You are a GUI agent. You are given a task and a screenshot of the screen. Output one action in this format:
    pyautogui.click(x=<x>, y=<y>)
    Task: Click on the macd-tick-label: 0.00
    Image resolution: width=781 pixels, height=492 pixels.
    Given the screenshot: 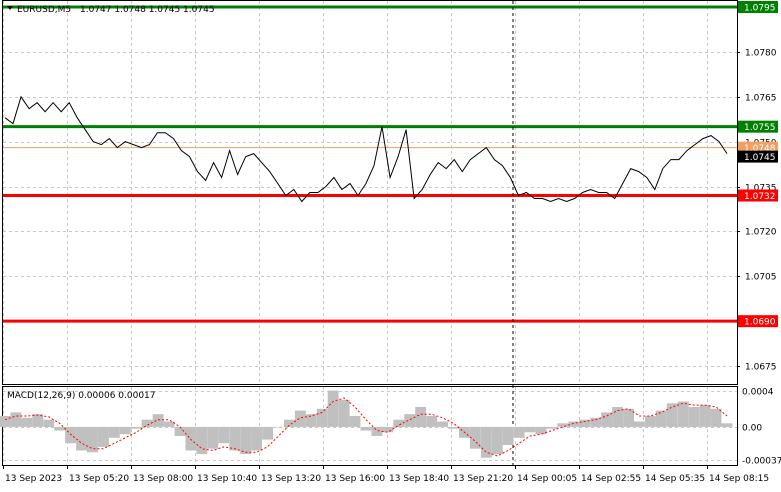 What is the action you would take?
    pyautogui.click(x=752, y=429)
    